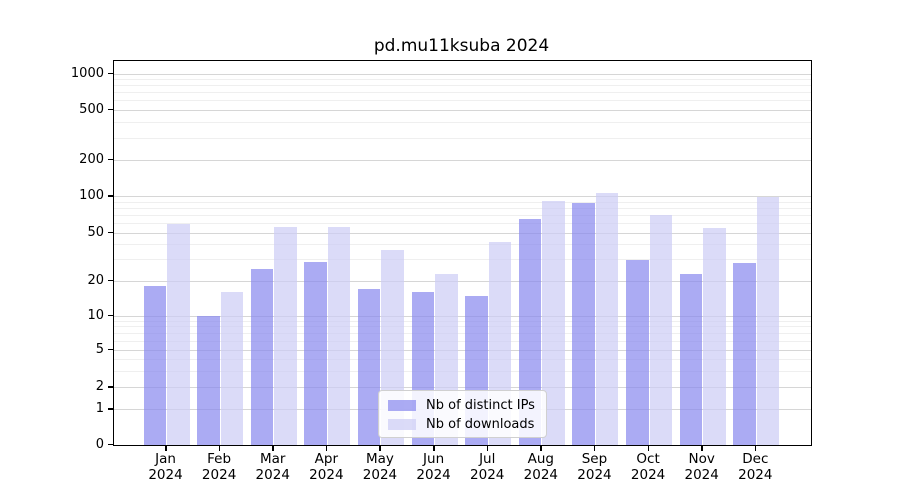 The image size is (900, 500). Describe the element at coordinates (433, 467) in the screenshot. I see `x-tick-label-jun: Jun 2024` at that location.